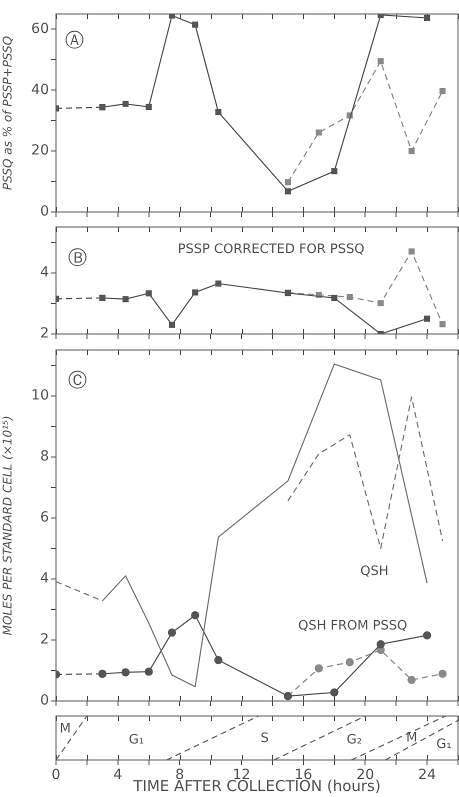 This screenshot has height=797, width=459. What do you see at coordinates (427, 775) in the screenshot?
I see `x-tick-label: 24` at bounding box center [427, 775].